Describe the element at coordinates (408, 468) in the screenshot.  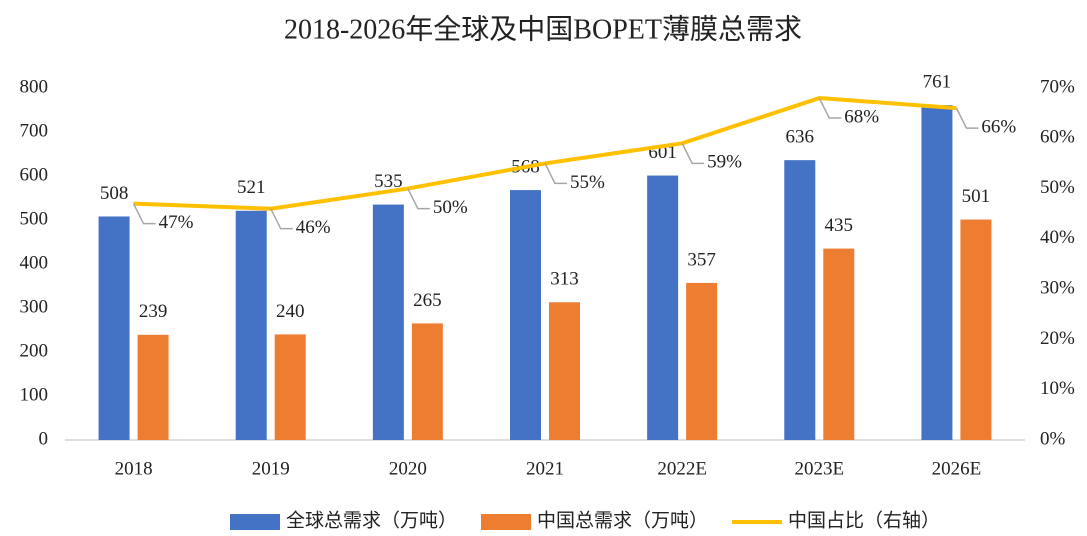
I see `x-tick-label: 2020` at that location.